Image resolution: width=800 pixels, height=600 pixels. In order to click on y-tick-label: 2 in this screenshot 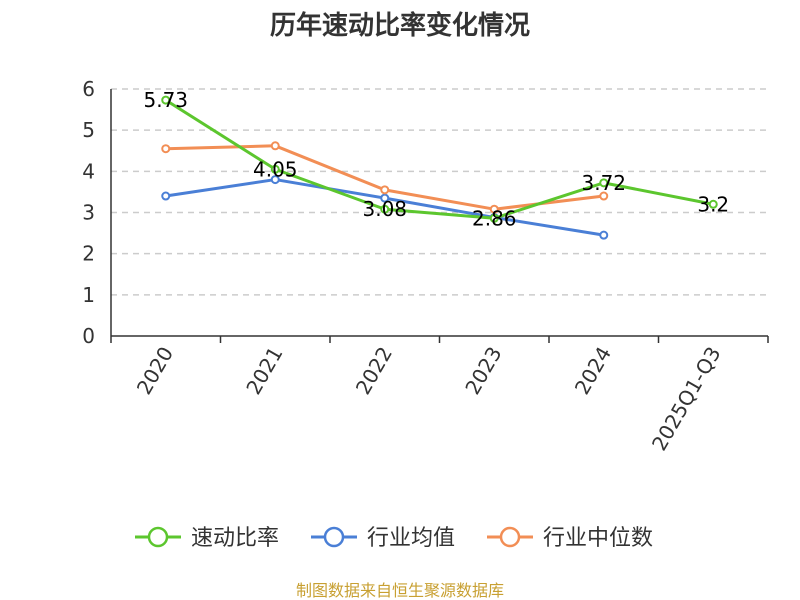, I will do `click(88, 254)`.